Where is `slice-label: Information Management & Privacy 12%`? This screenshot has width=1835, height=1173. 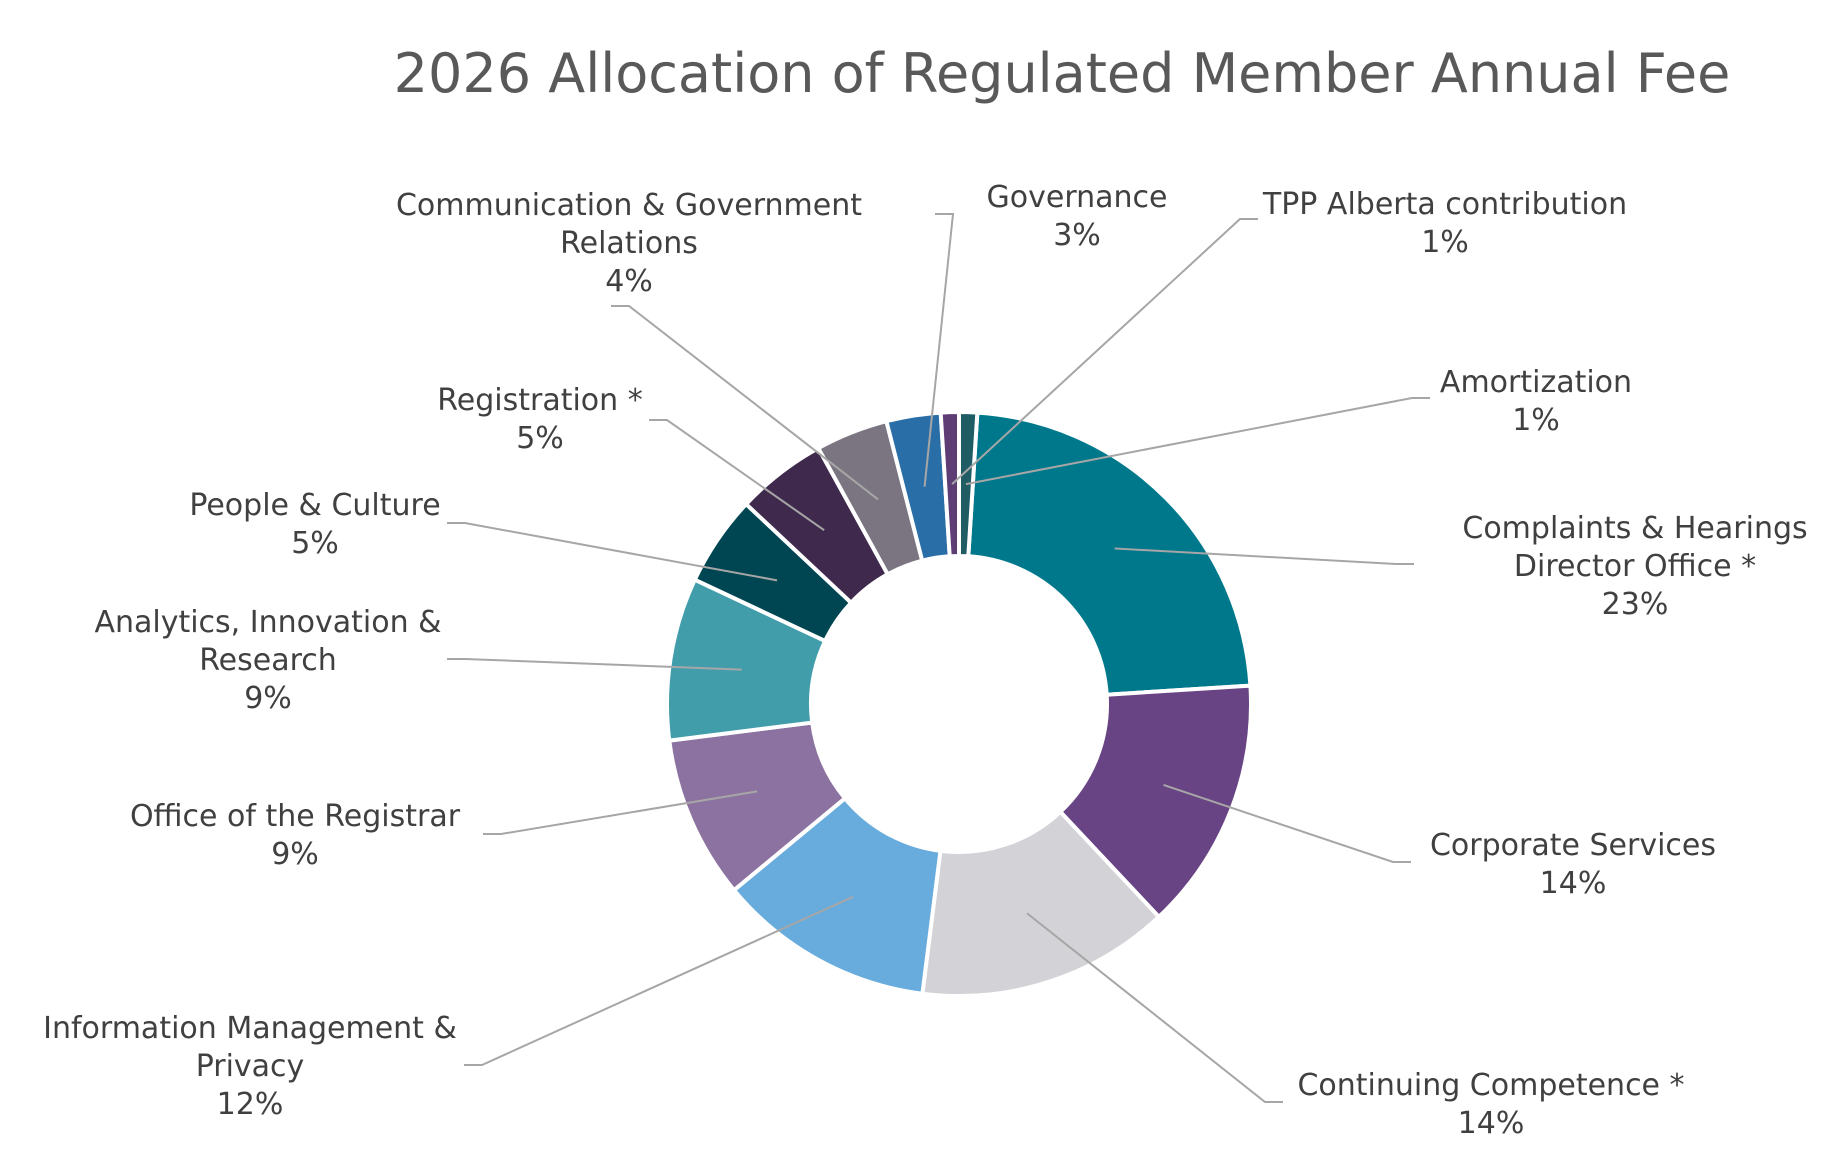
slice-label: Information Management & Privacy 12% is located at coordinates (250, 1066).